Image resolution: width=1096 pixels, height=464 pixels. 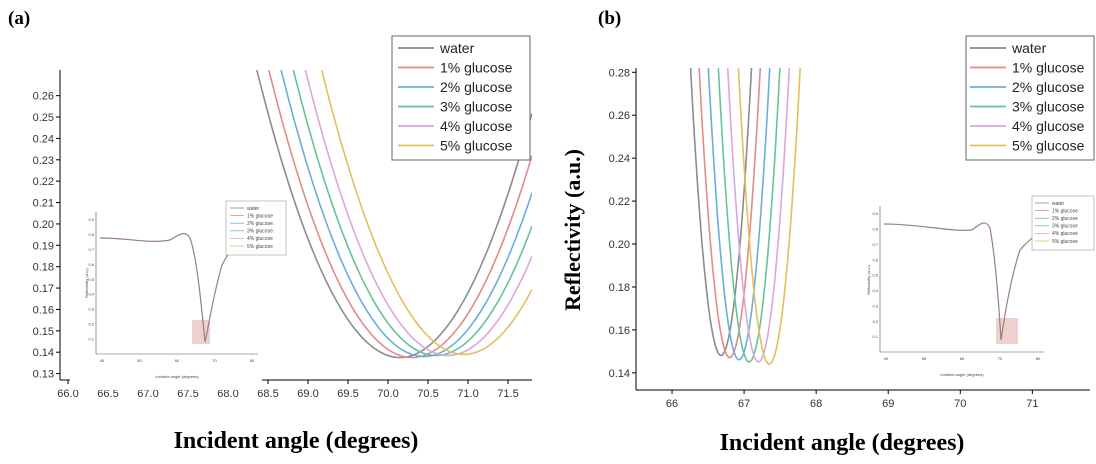 I want to click on x-tick-label: 70.5, so click(x=427, y=394).